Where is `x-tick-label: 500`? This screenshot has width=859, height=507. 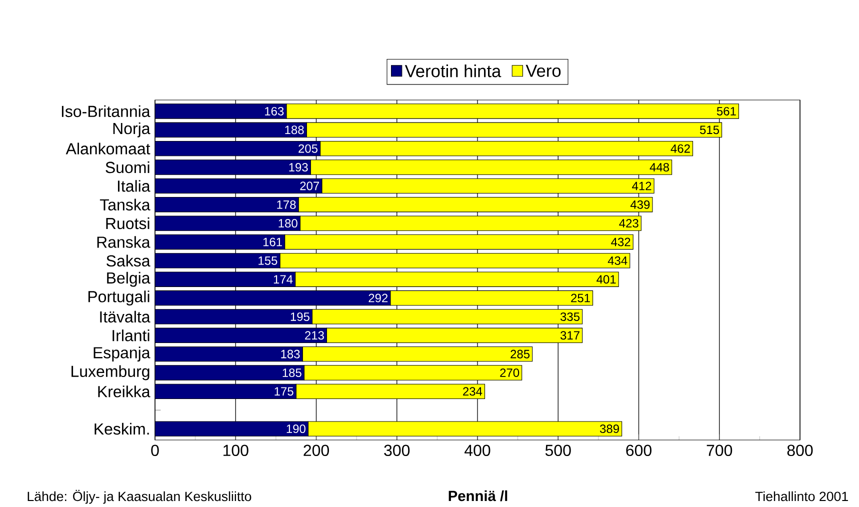
x-tick-label: 500 is located at coordinates (558, 450).